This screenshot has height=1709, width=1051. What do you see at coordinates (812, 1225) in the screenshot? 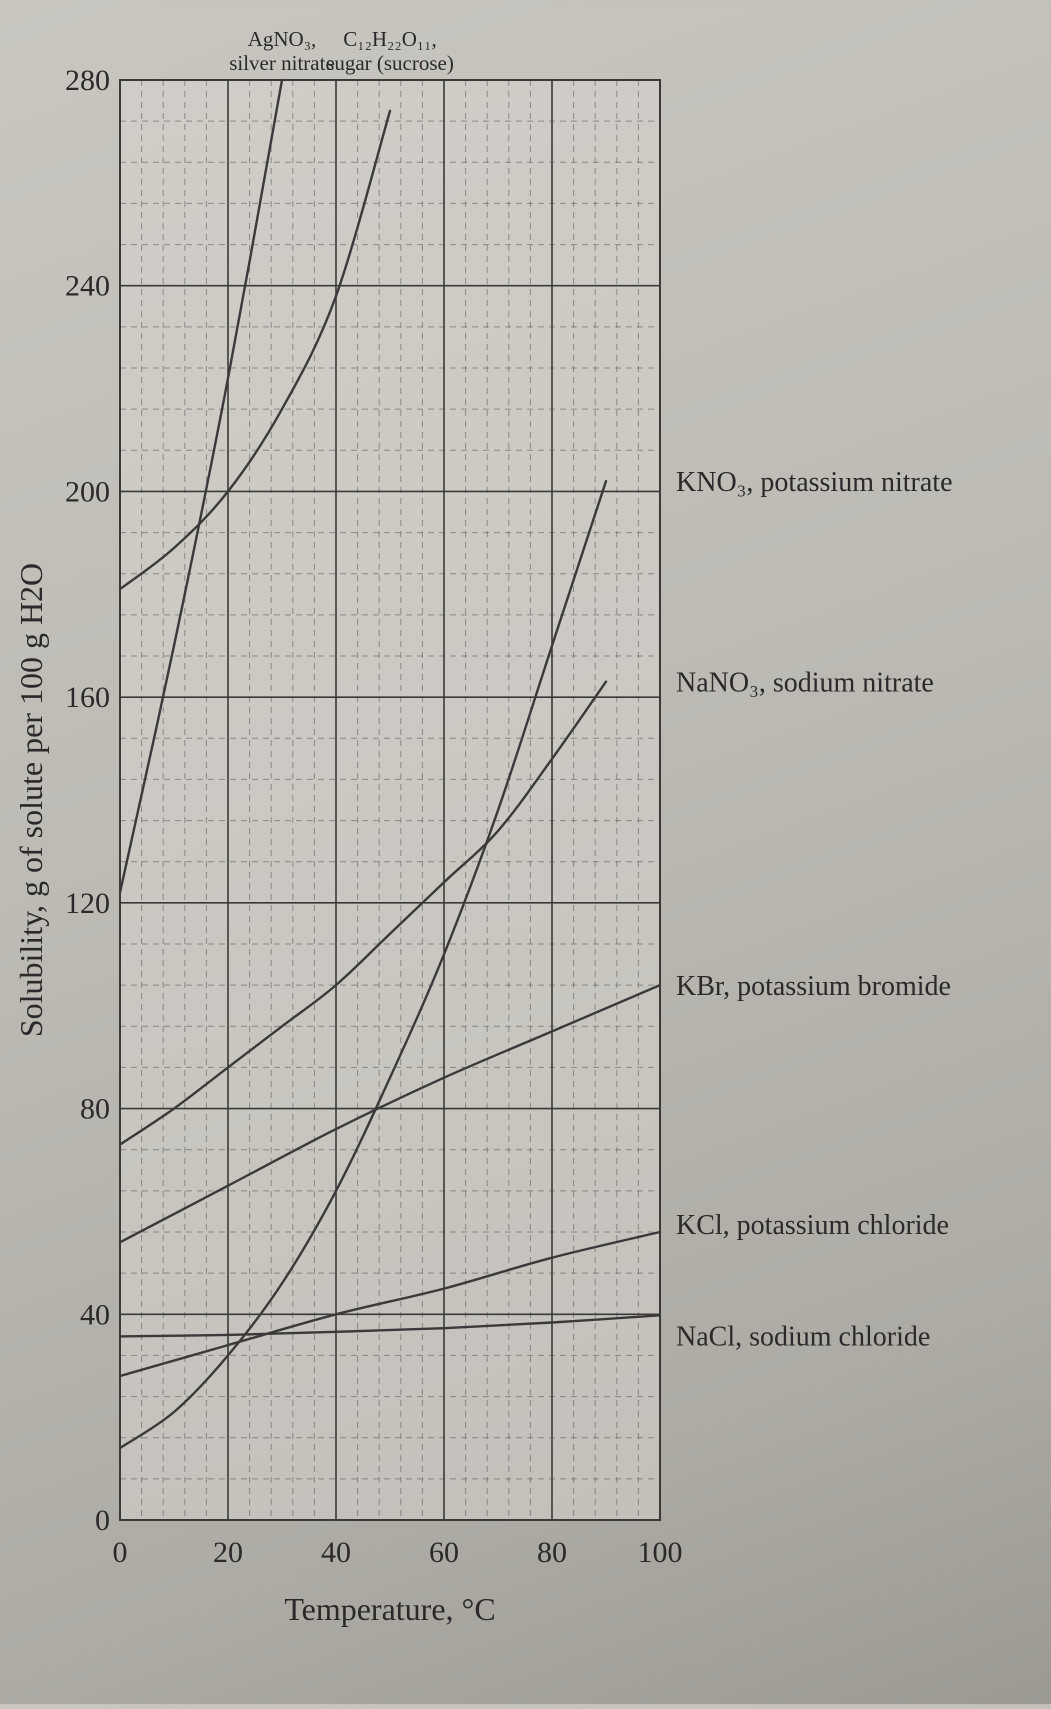
I see `series-label: KCl, potassium chloride` at bounding box center [812, 1225].